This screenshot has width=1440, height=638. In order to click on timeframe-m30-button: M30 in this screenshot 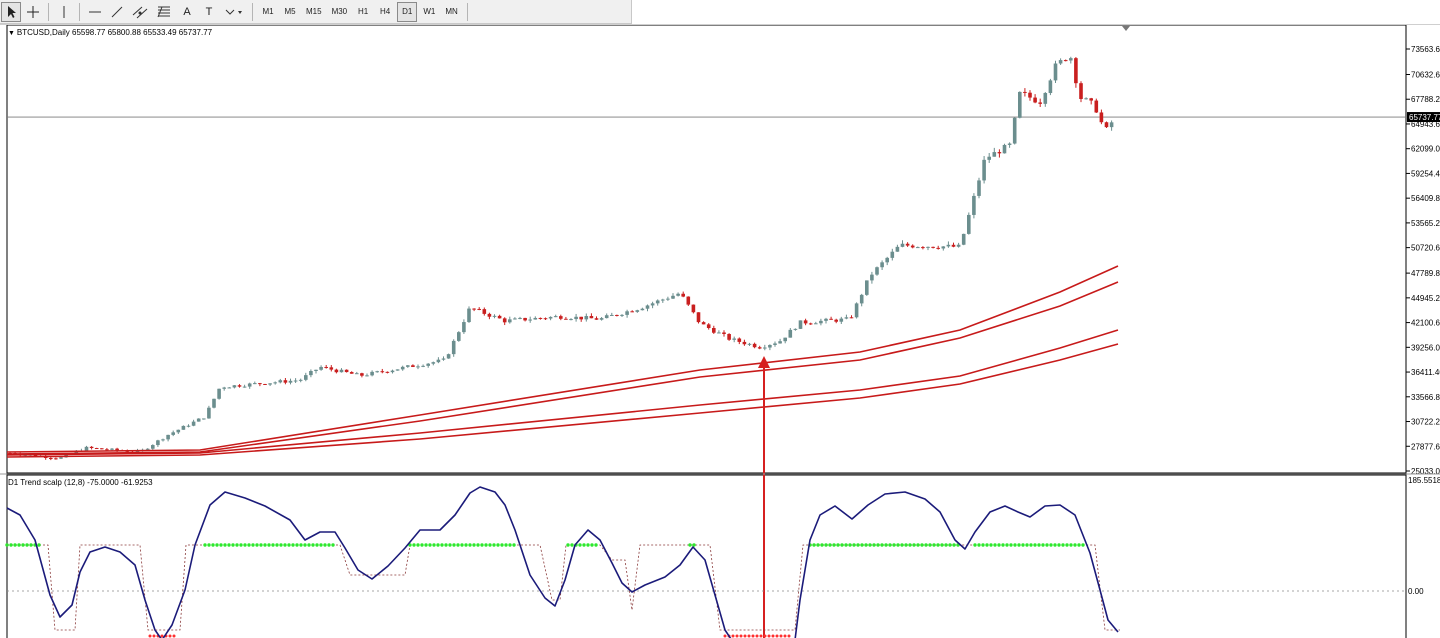, I will do `click(339, 11)`.